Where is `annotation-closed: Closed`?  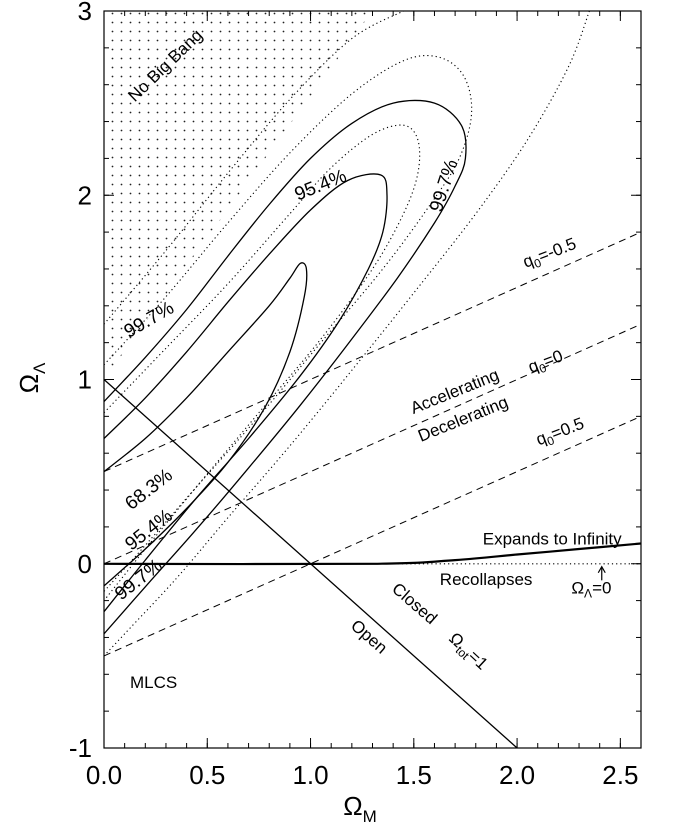 annotation-closed: Closed is located at coordinates (414, 603).